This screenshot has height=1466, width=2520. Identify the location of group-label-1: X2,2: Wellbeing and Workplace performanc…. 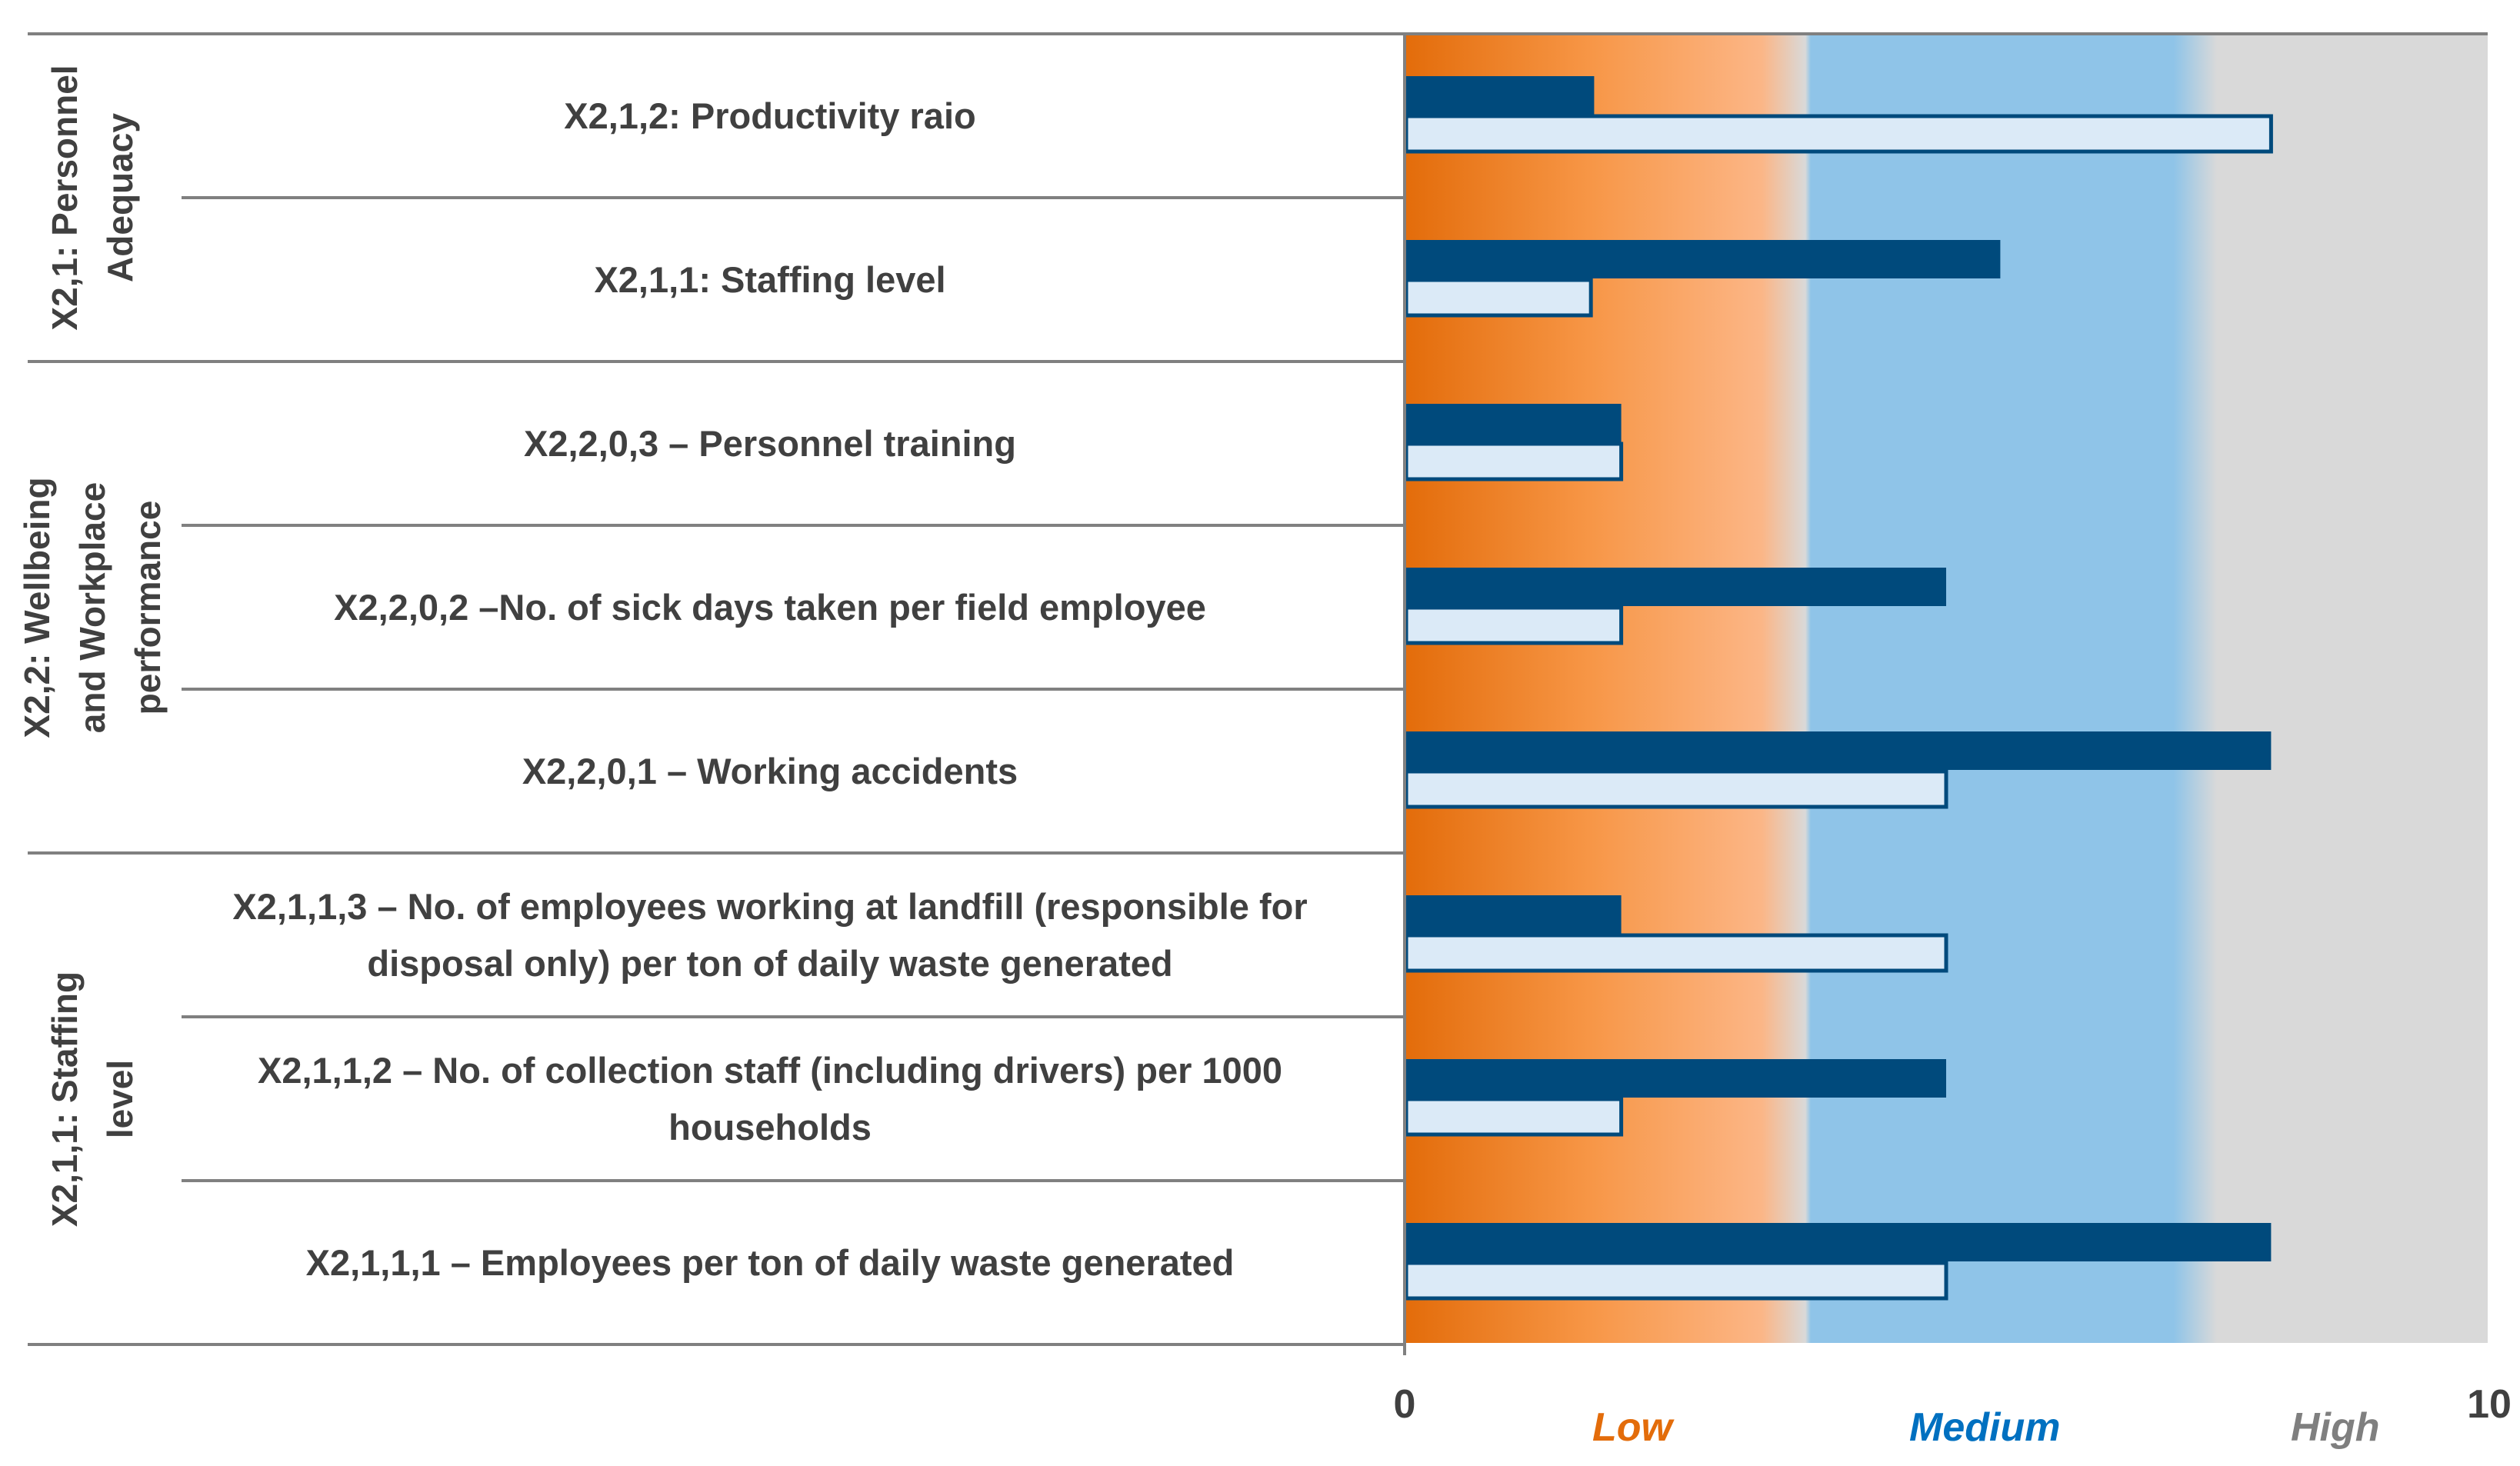
(92, 607).